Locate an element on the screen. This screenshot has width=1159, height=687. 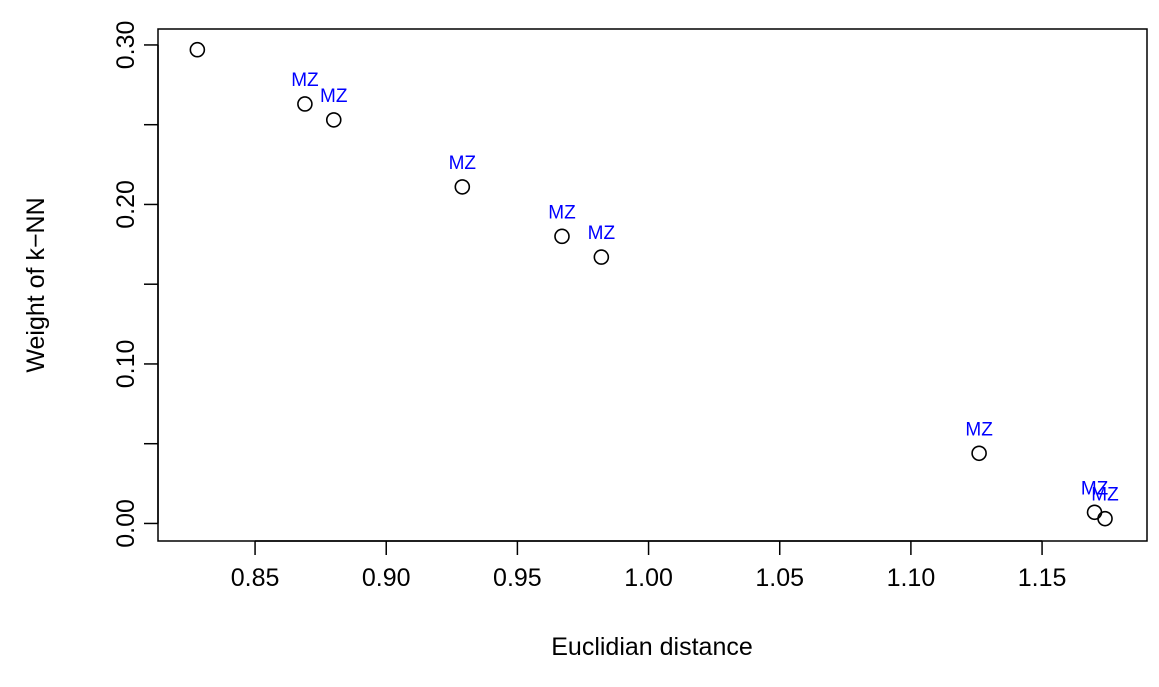
x-tick-label: 0.85 is located at coordinates (255, 578).